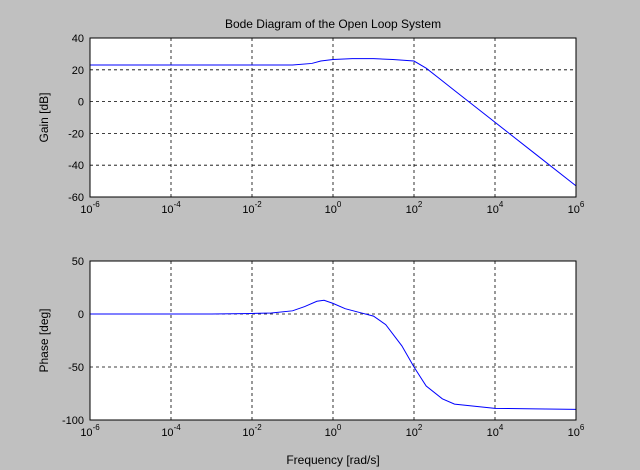 This screenshot has width=640, height=470. Describe the element at coordinates (76, 368) in the screenshot. I see `y-tick-label: -50` at that location.